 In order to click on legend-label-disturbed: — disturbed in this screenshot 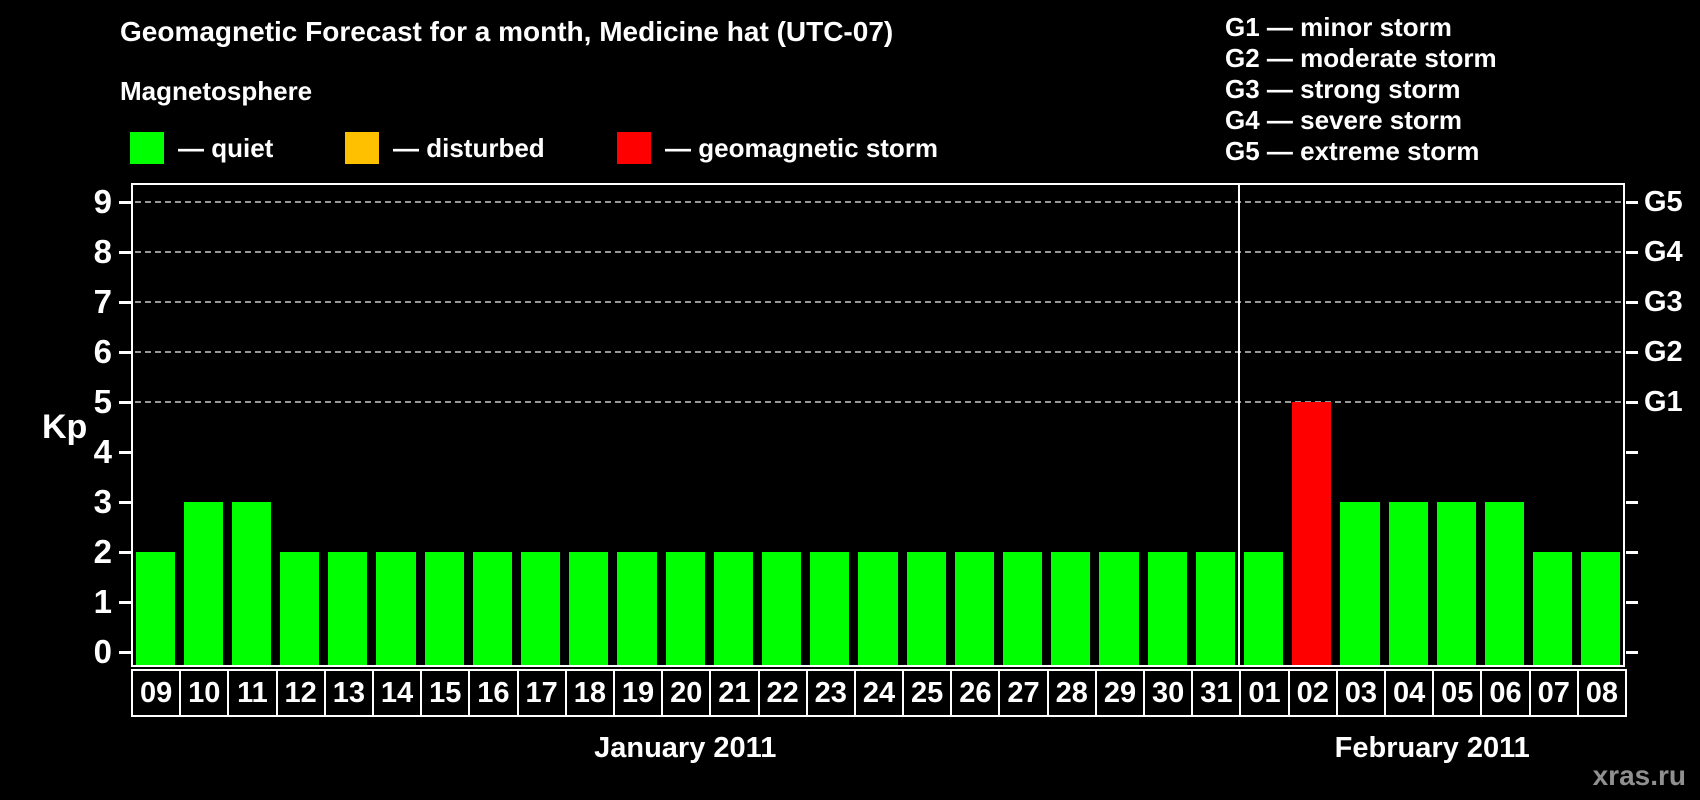, I will do `click(469, 147)`.